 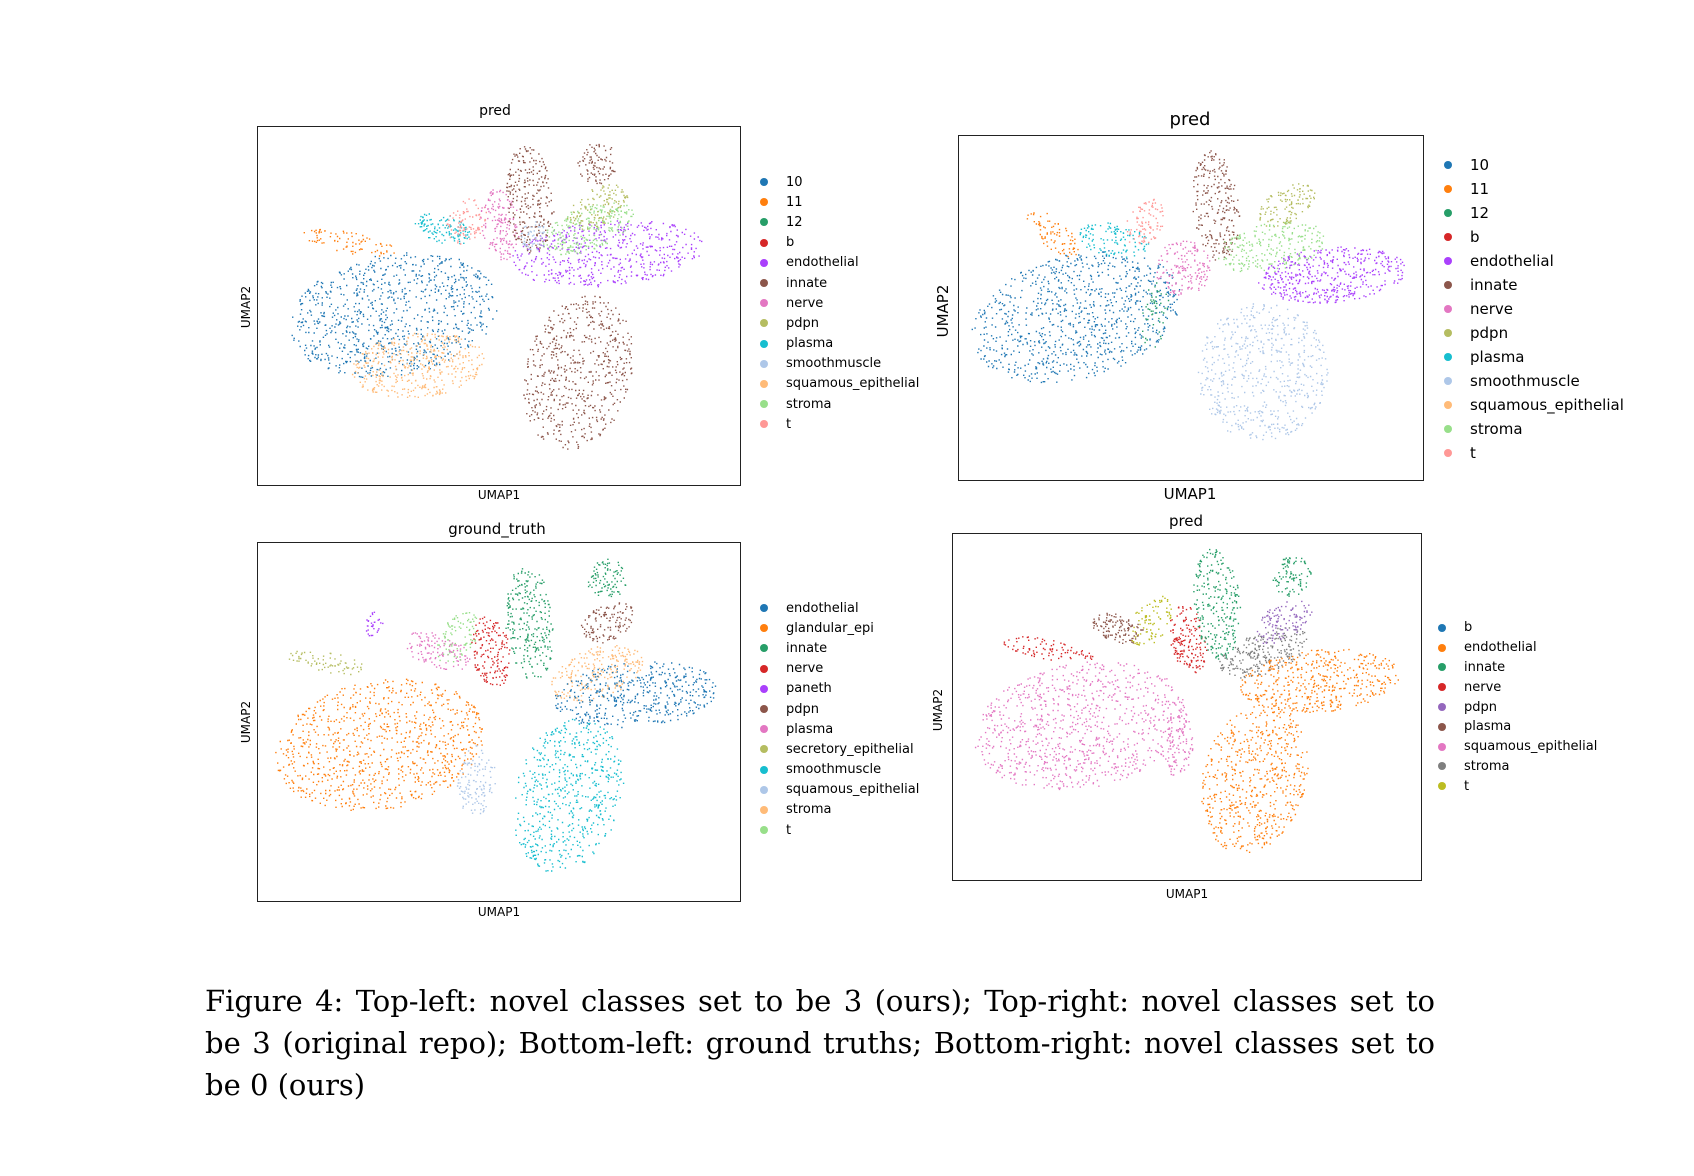 What do you see at coordinates (794, 182) in the screenshot?
I see `legend-label: 10` at bounding box center [794, 182].